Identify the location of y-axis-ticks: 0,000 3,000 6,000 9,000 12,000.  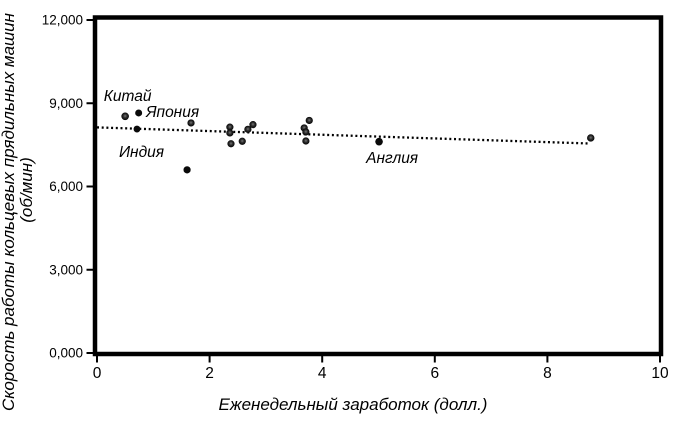
(67, 187).